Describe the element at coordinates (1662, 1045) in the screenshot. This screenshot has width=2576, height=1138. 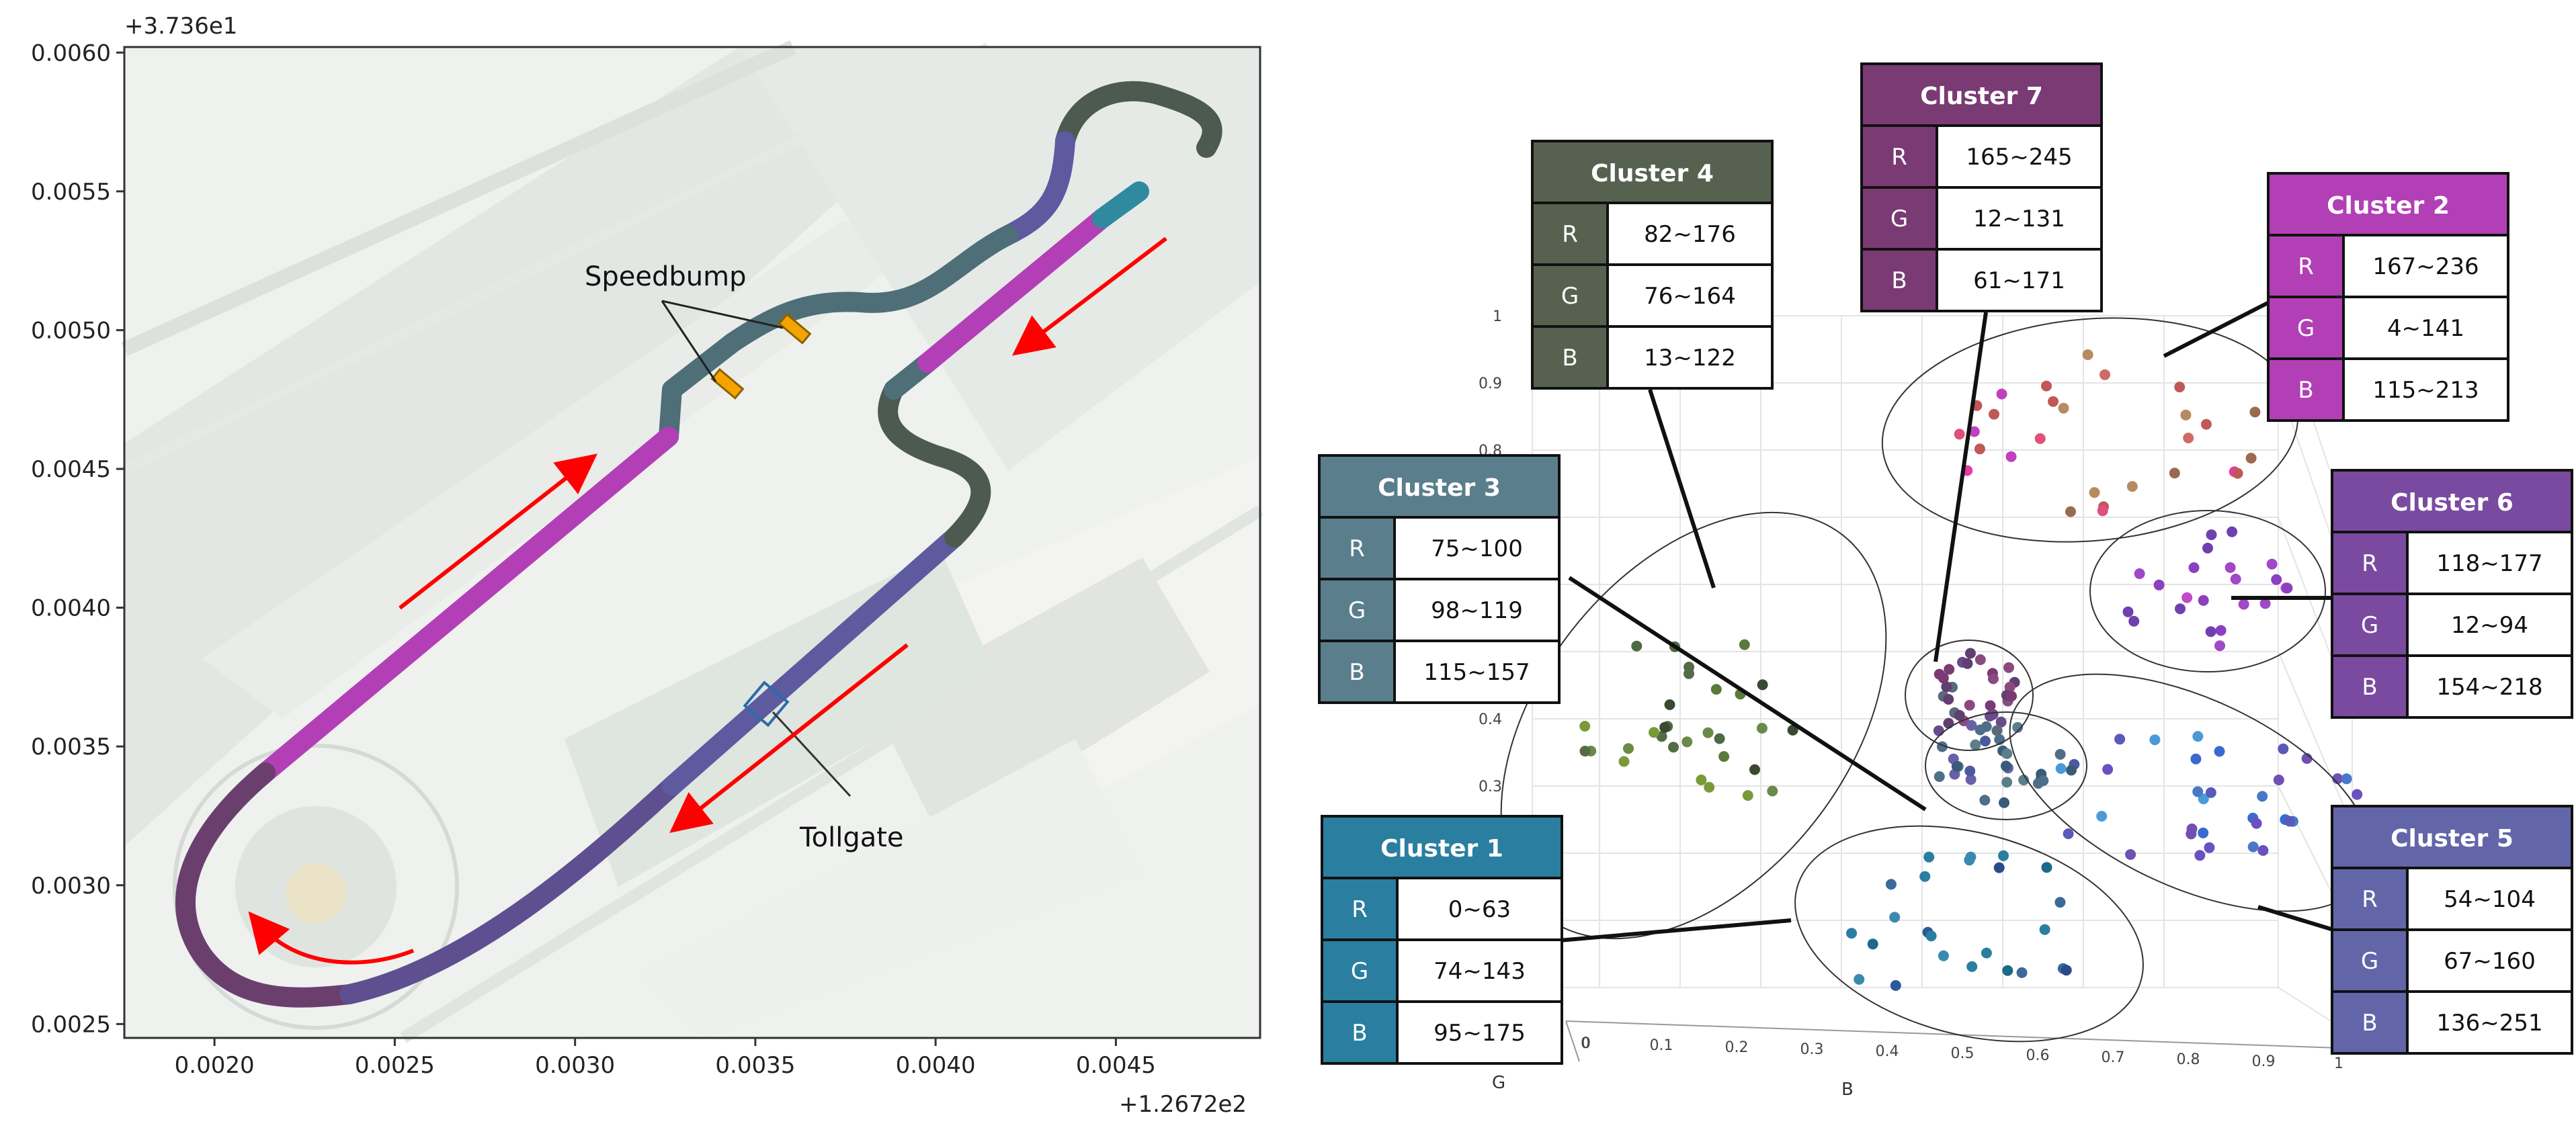
I see `b-tick-label: 0.1` at that location.